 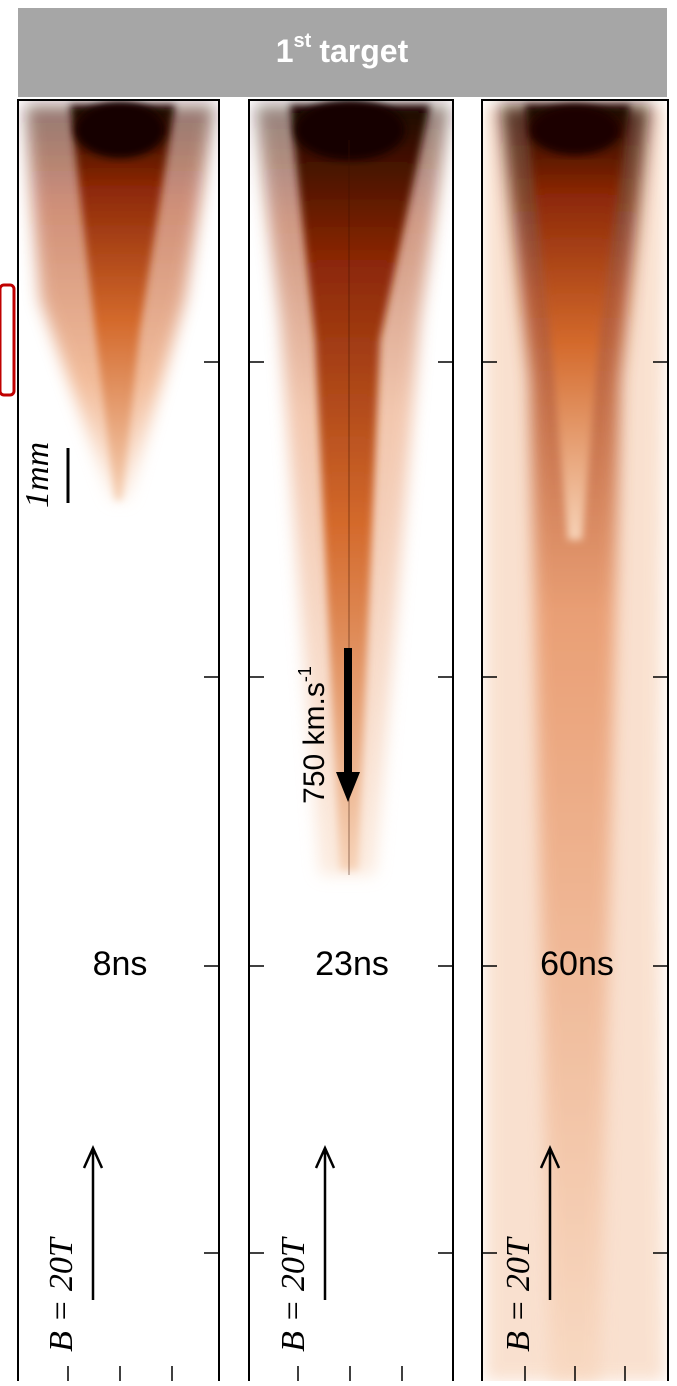 I want to click on velocity-label: 750 km.s-1, so click(x=313, y=735).